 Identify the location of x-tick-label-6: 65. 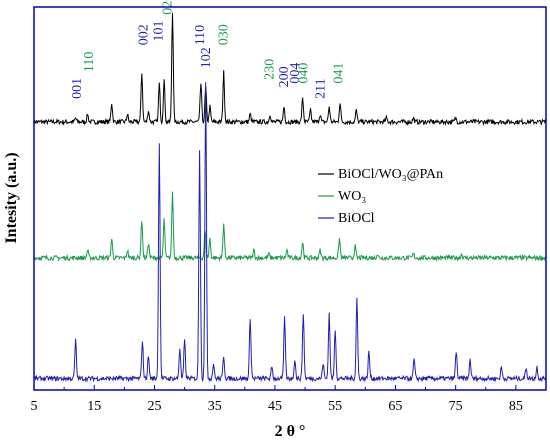
(395, 406).